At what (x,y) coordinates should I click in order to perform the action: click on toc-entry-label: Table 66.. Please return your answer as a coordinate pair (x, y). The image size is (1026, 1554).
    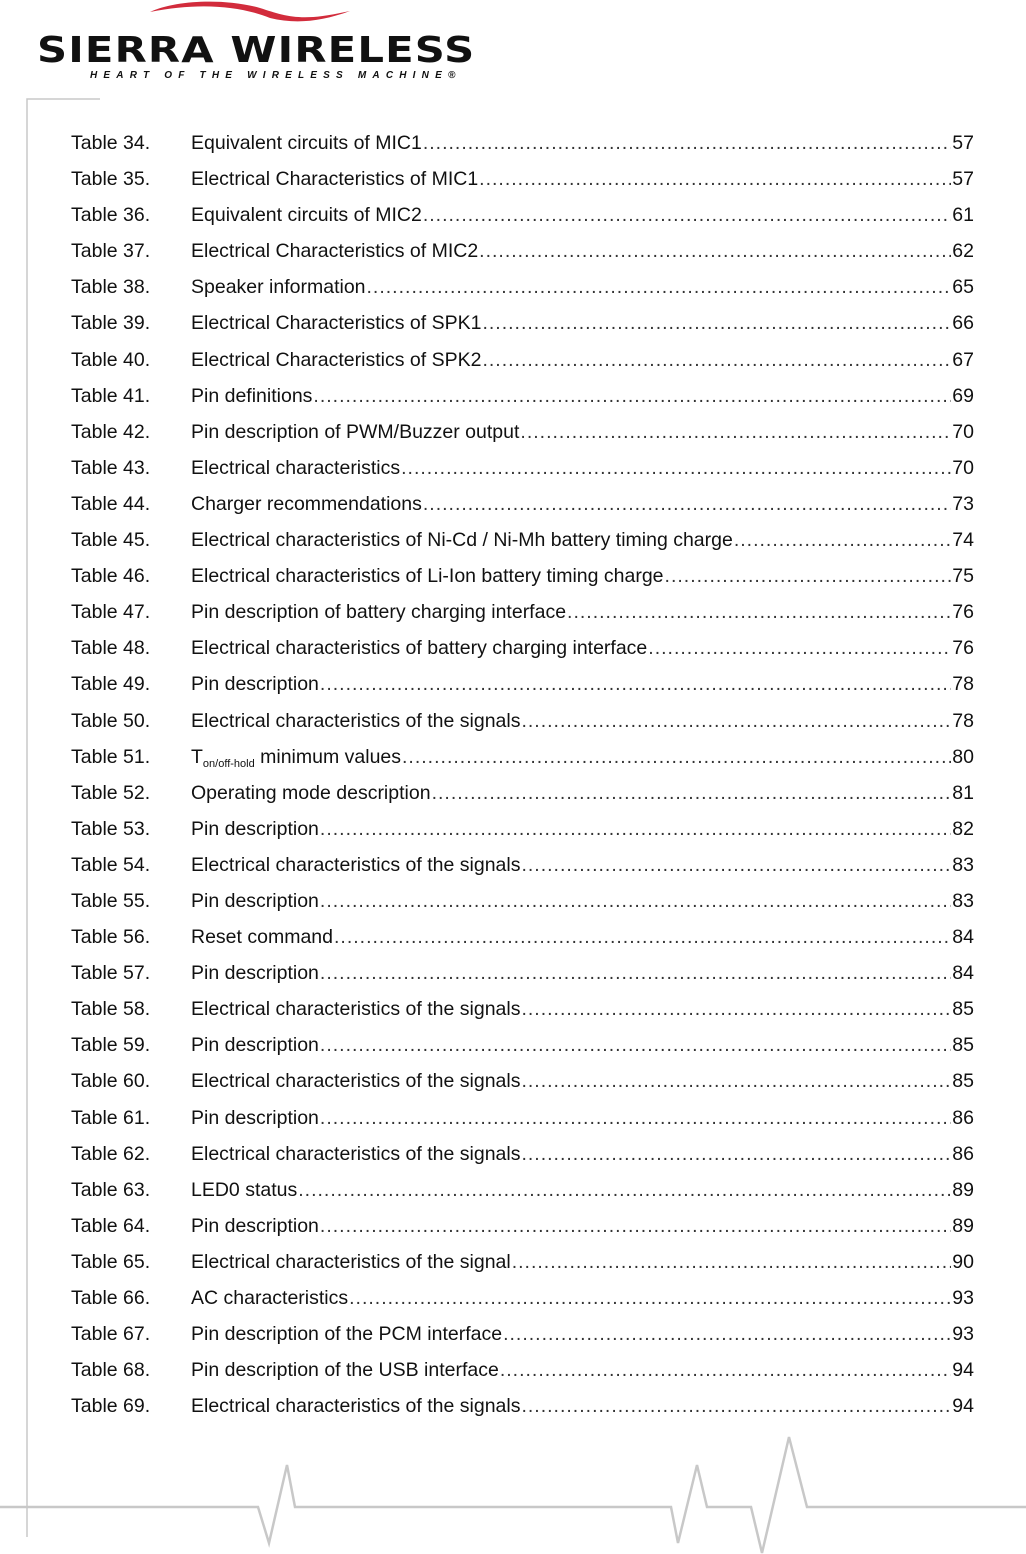
    Looking at the image, I should click on (111, 1298).